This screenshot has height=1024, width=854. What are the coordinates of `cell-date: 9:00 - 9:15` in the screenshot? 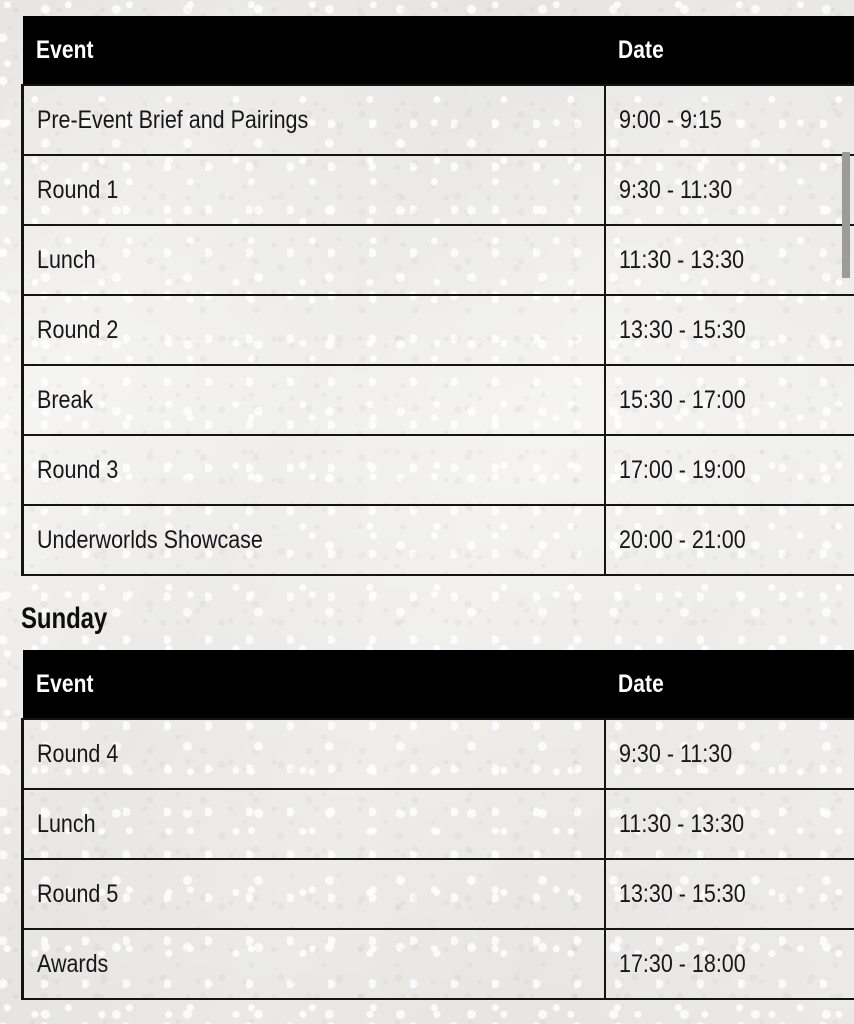 It's located at (728, 120).